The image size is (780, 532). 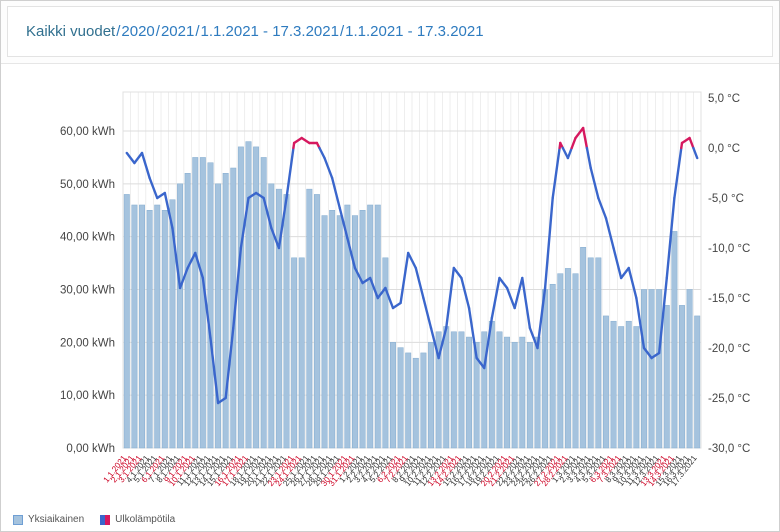 What do you see at coordinates (71, 31) in the screenshot?
I see `breadcrumb-root: Kaikki vuodet` at bounding box center [71, 31].